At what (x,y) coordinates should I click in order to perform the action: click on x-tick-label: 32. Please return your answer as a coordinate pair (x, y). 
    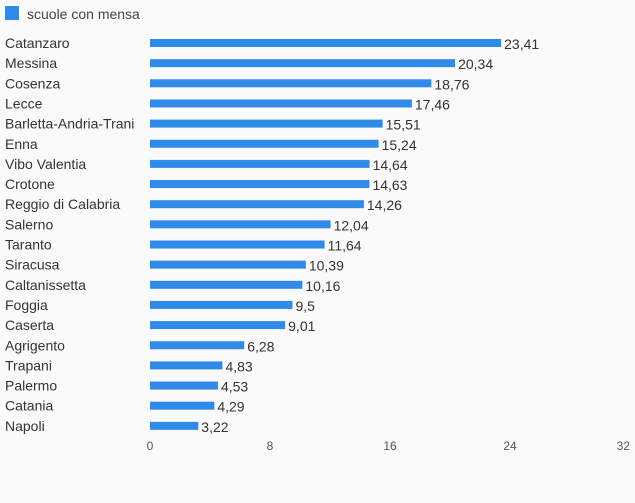
    Looking at the image, I should click on (624, 446).